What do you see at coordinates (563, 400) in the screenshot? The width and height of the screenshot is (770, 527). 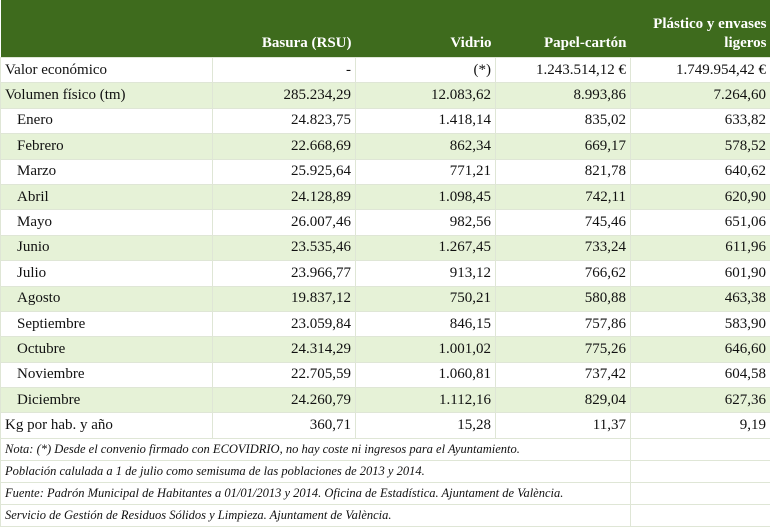 I see `cell: 829,04` at bounding box center [563, 400].